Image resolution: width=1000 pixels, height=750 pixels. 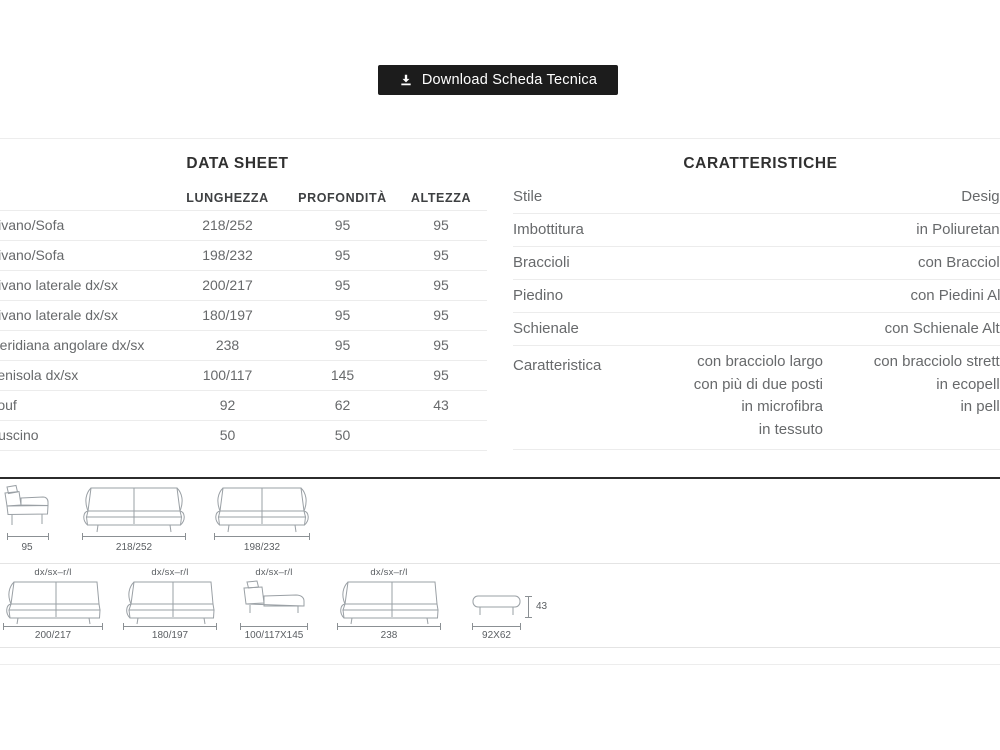 What do you see at coordinates (227, 255) in the screenshot?
I see `cell-lunghezza: 198/232` at bounding box center [227, 255].